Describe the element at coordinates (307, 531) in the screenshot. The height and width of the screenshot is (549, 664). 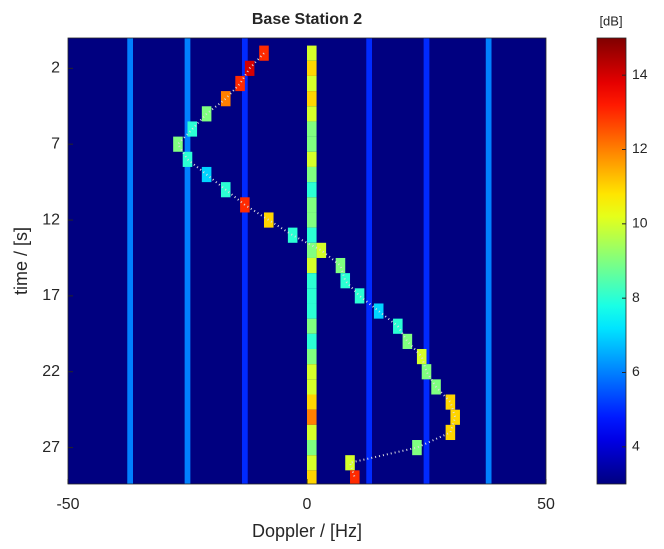
I see `x-axis-label: Doppler / [Hz]` at that location.